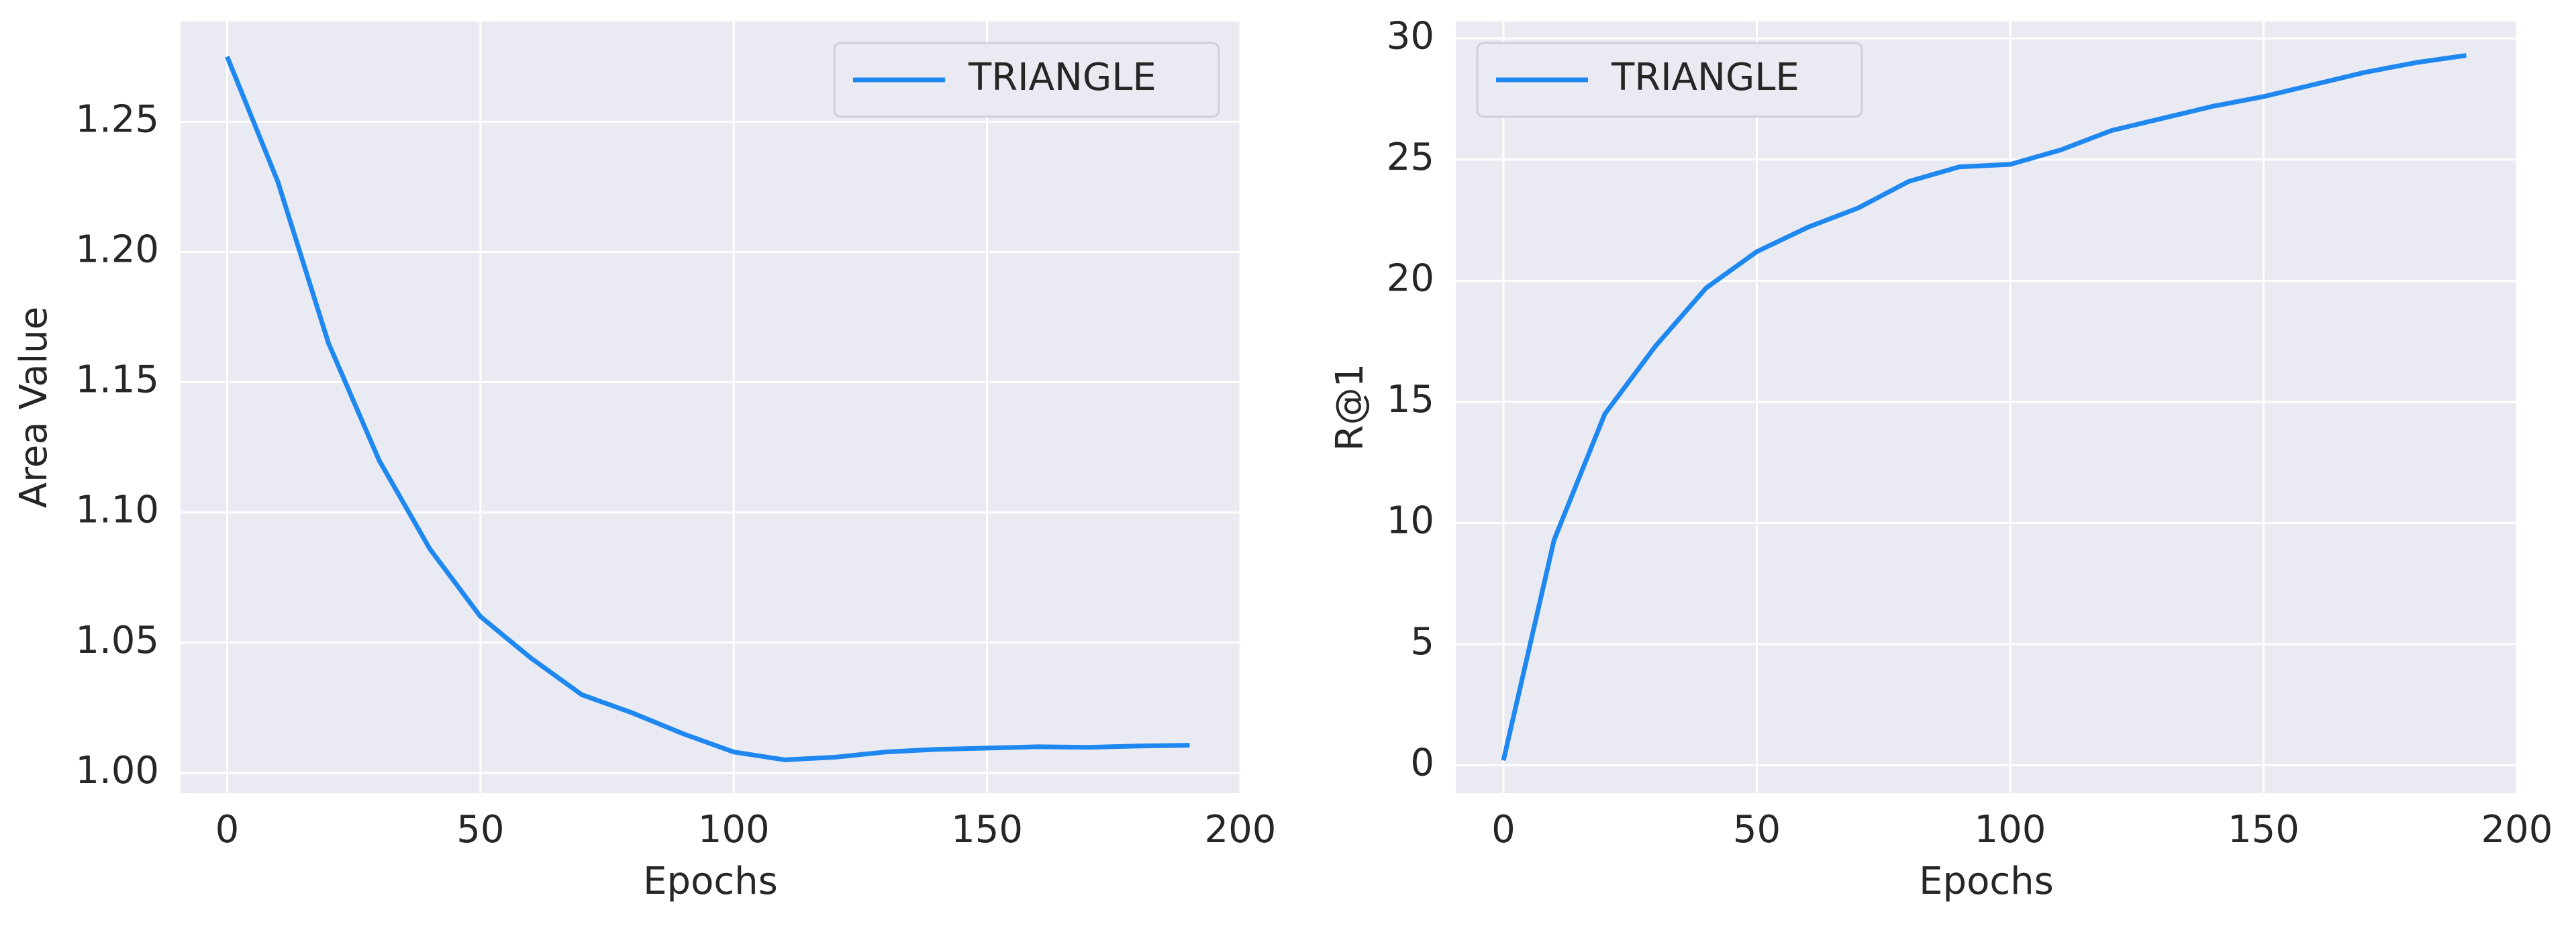  I want to click on y-axis-label: Area Value, so click(34, 408).